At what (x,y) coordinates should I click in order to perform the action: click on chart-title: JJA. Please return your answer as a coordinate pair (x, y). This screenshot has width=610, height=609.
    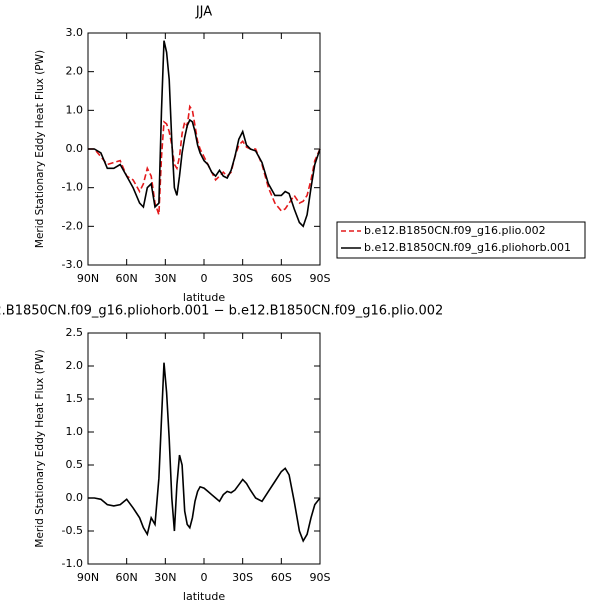
    Looking at the image, I should click on (203, 12).